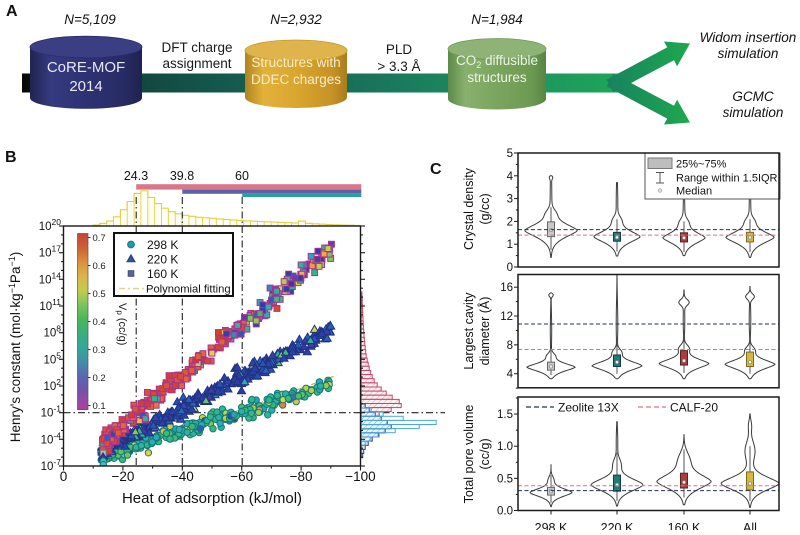 Image resolution: width=800 pixels, height=535 pixels. What do you see at coordinates (301, 476) in the screenshot?
I see `svg-text: −80` at bounding box center [301, 476].